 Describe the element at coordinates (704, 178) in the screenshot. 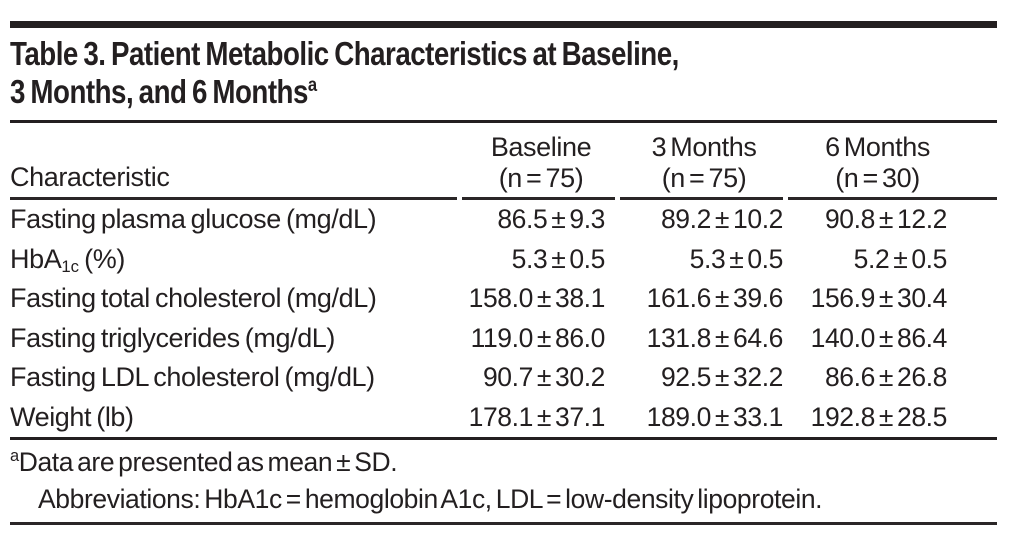

I see `column-header-3-months-line2: (n = 75)` at that location.